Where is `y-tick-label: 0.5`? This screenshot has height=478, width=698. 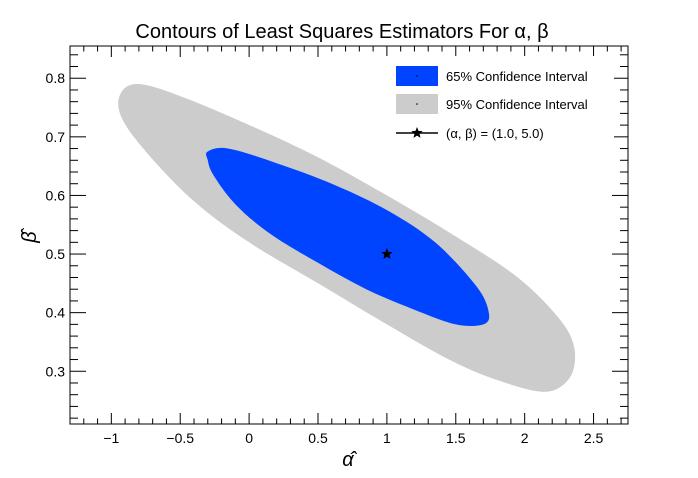 y-tick-label: 0.5 is located at coordinates (56, 254).